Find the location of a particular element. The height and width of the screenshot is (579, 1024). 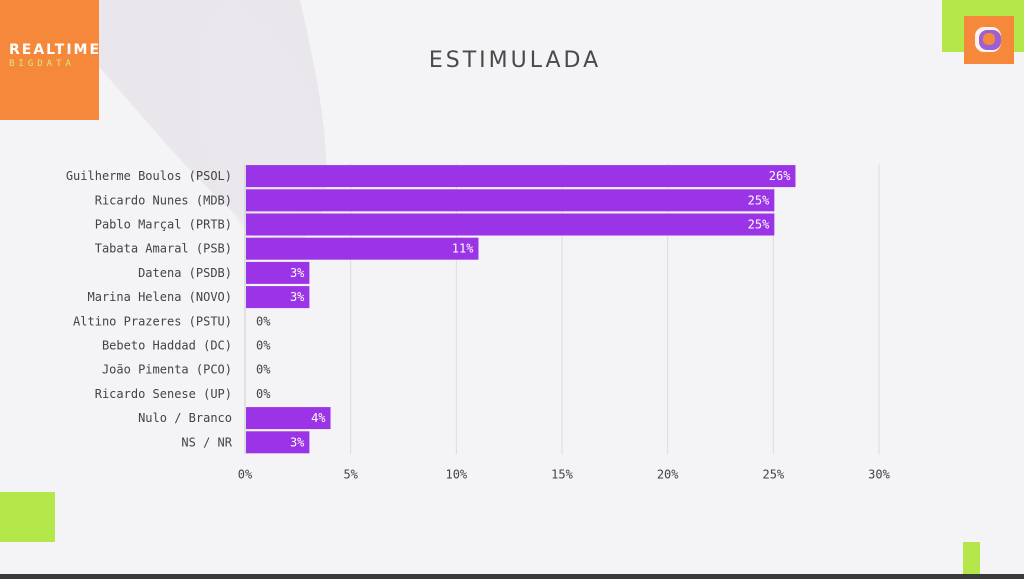

x-tick-label: 10% is located at coordinates (456, 474).